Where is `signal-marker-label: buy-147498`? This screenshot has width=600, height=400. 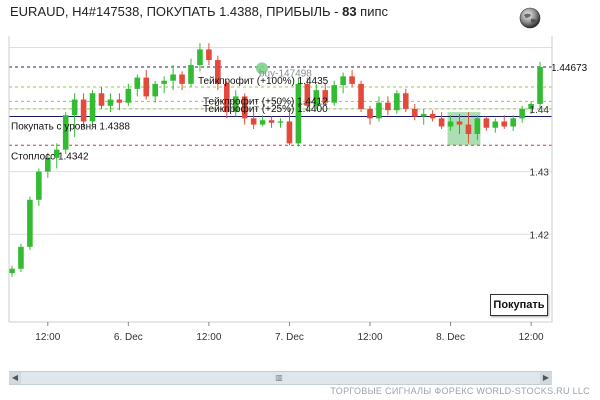 signal-marker-label: buy-147498 is located at coordinates (285, 73).